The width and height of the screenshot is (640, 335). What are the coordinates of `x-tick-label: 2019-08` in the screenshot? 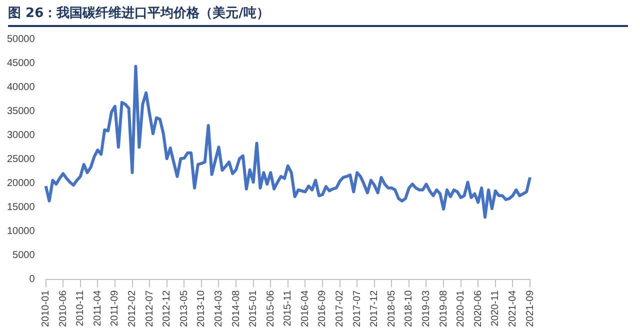 It's located at (444, 309).